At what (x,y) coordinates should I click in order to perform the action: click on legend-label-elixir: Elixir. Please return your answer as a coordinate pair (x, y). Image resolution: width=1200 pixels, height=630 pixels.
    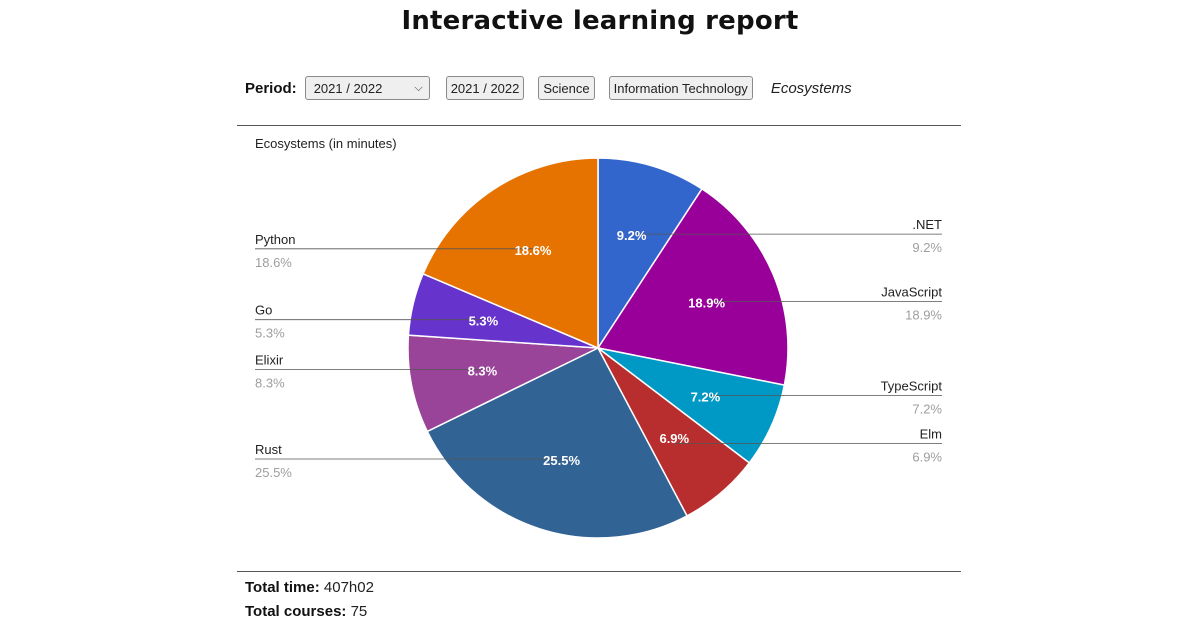
    Looking at the image, I should click on (269, 360).